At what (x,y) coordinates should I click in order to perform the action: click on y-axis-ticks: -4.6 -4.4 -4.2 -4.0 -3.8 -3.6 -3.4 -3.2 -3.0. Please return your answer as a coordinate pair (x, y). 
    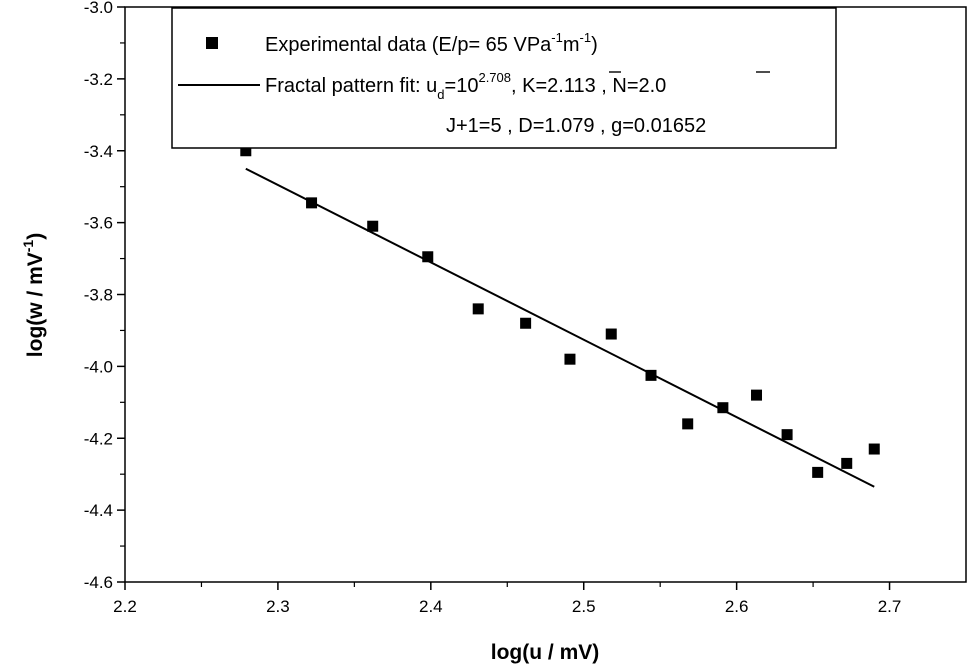
    Looking at the image, I should click on (104, 296).